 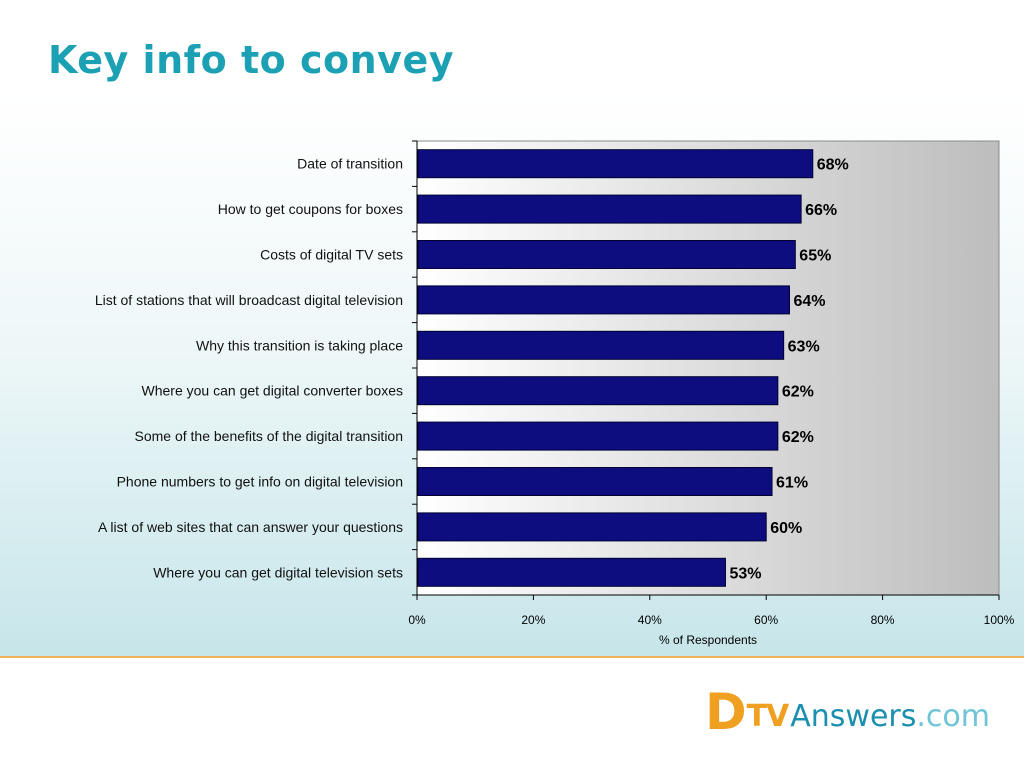 I want to click on category-label: Why this transition is taking place, so click(x=299, y=345).